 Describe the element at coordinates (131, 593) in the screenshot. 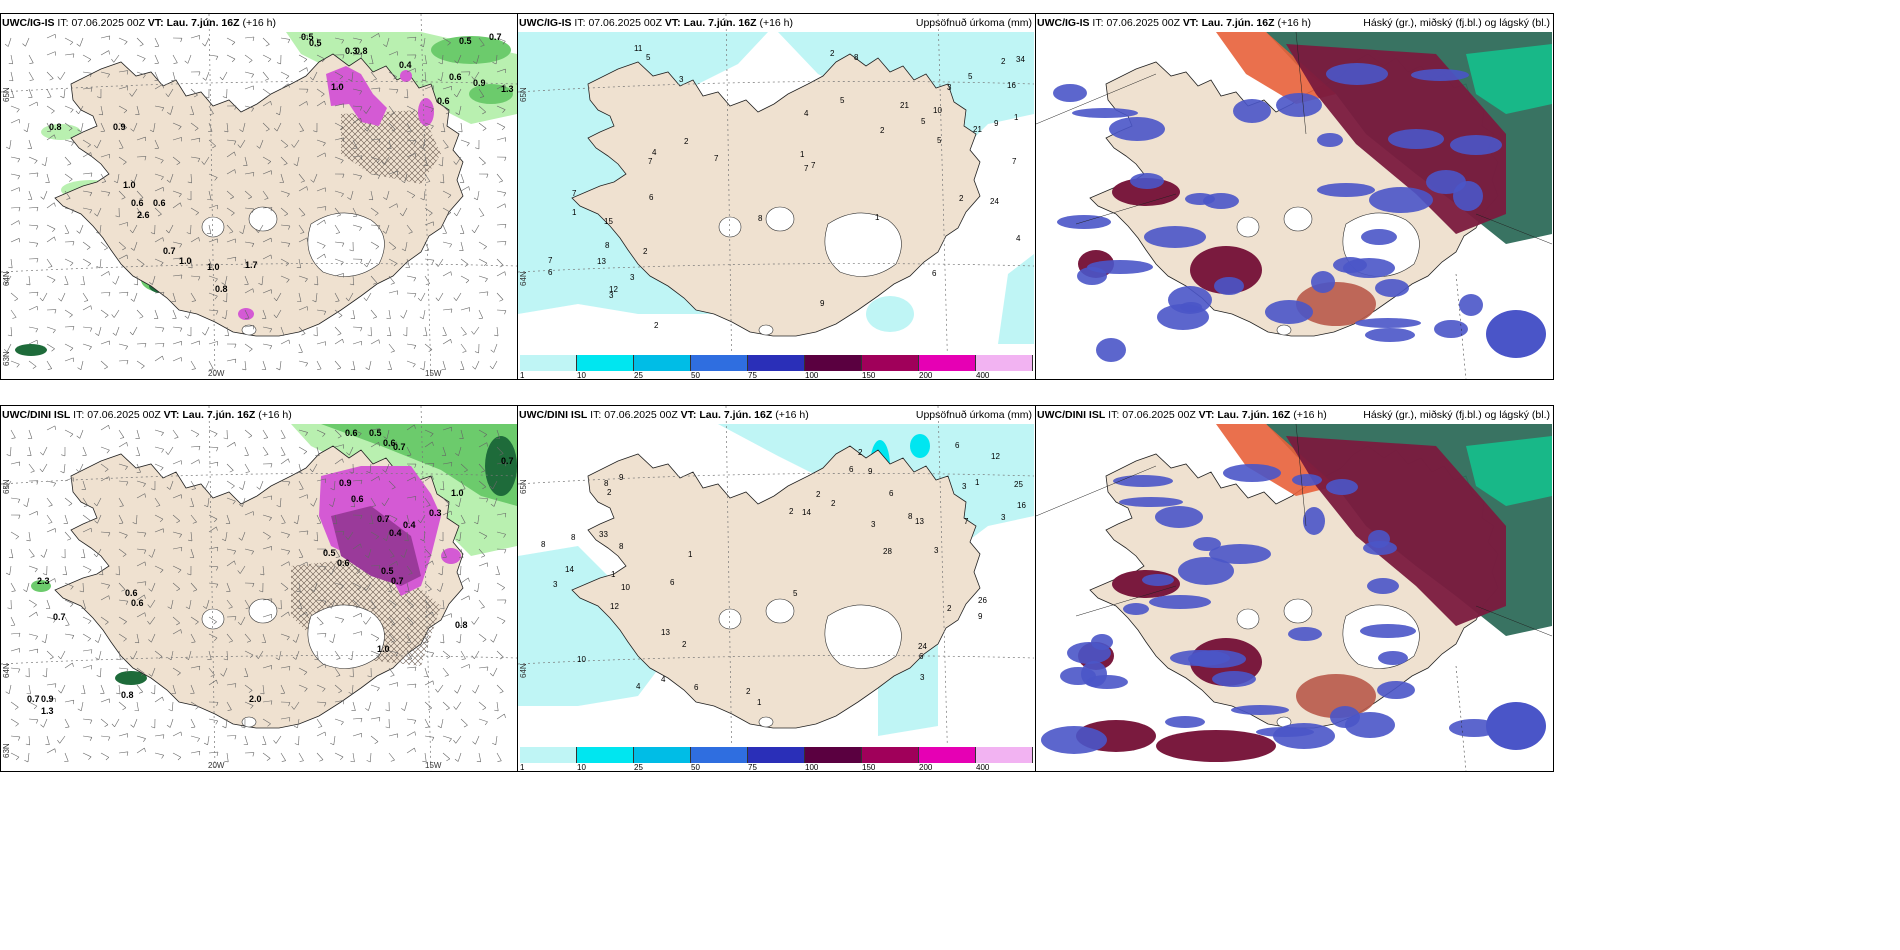

I see `precip-value: 0.6` at that location.